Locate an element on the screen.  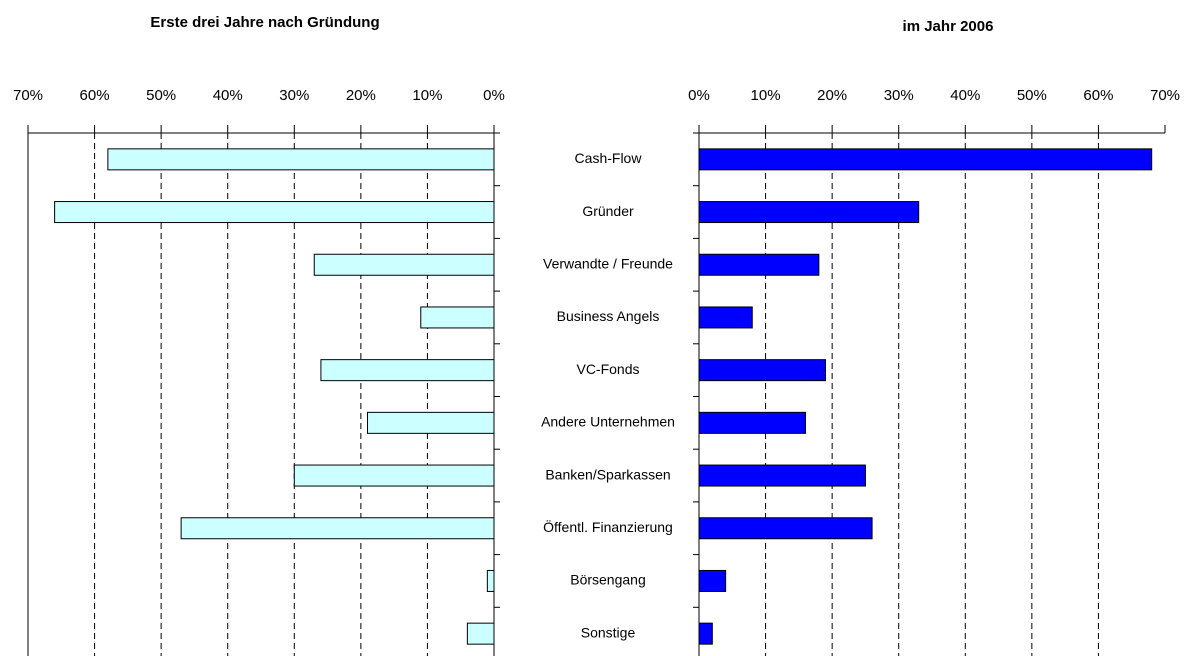
category-label: Öffentl. Finanzierung is located at coordinates (608, 526).